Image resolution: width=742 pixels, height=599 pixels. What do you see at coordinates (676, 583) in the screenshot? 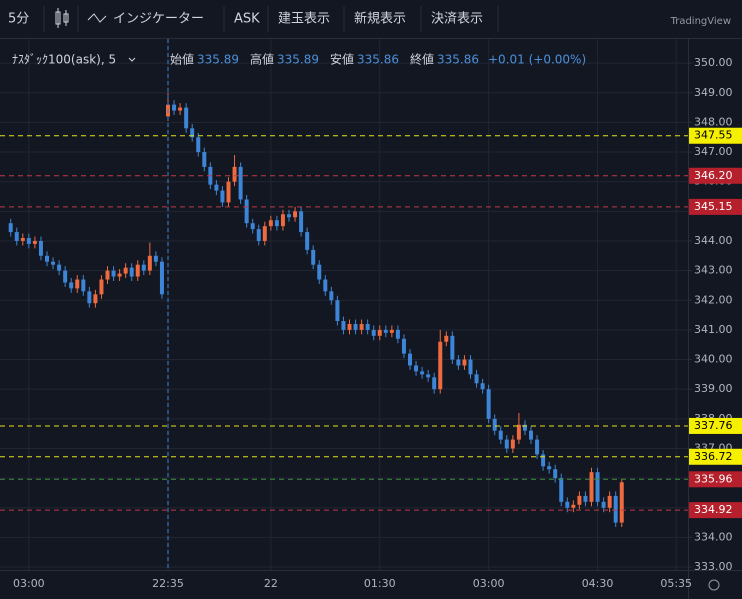
I see `x-tick-label: 05:35` at bounding box center [676, 583].